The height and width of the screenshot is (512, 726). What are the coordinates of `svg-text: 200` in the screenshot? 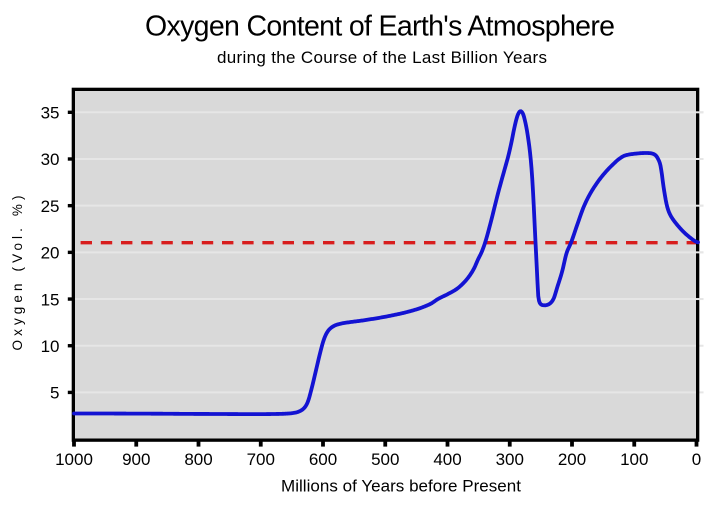 It's located at (572, 459).